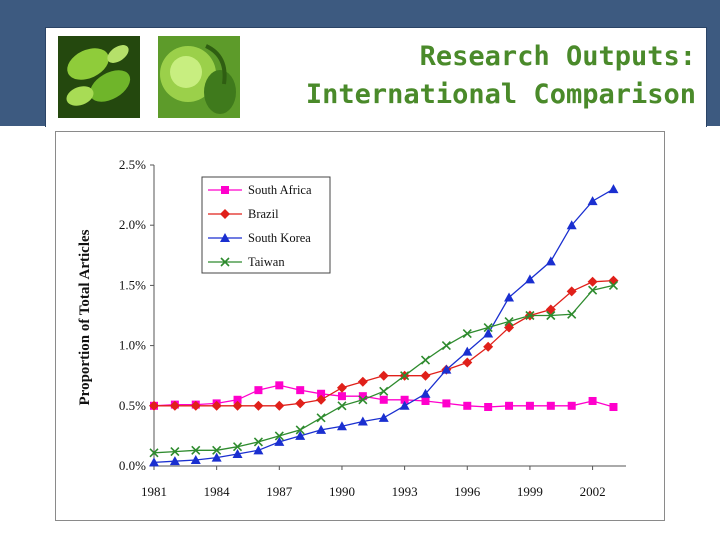  I want to click on green-leaf-image-left, so click(99, 77).